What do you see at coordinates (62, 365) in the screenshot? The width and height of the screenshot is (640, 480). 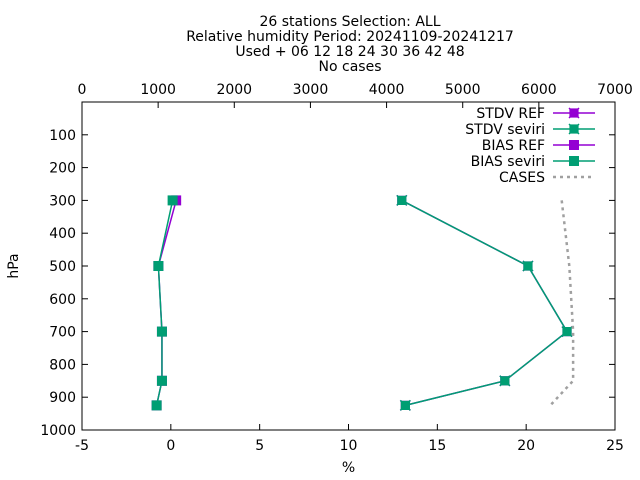 I see `y-tick-label: 800` at bounding box center [62, 365].